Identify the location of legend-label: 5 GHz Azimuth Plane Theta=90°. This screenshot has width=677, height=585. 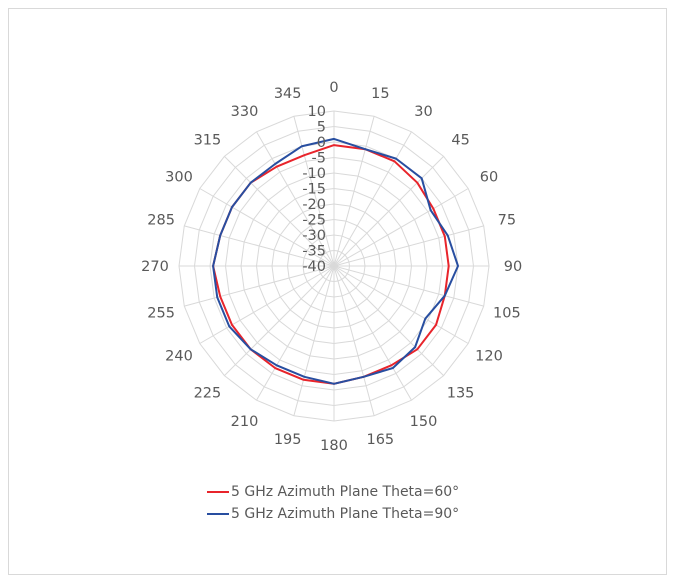
(345, 514).